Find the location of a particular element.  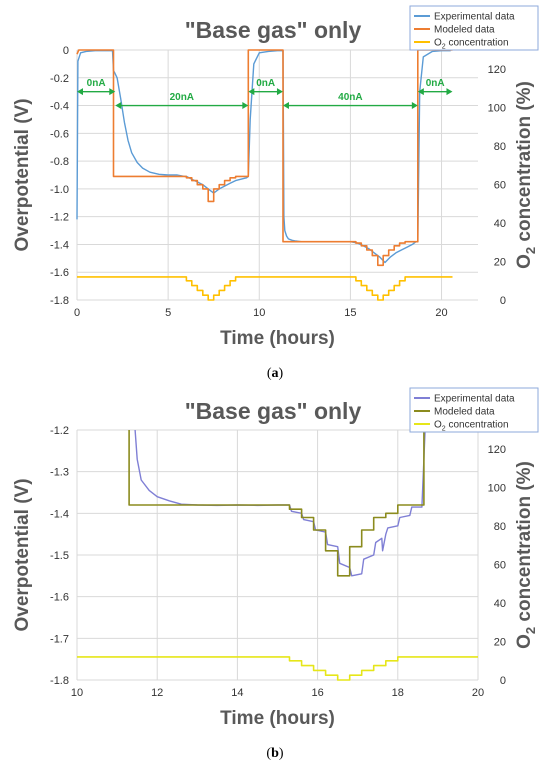

caption-letter: a is located at coordinates (275, 373).